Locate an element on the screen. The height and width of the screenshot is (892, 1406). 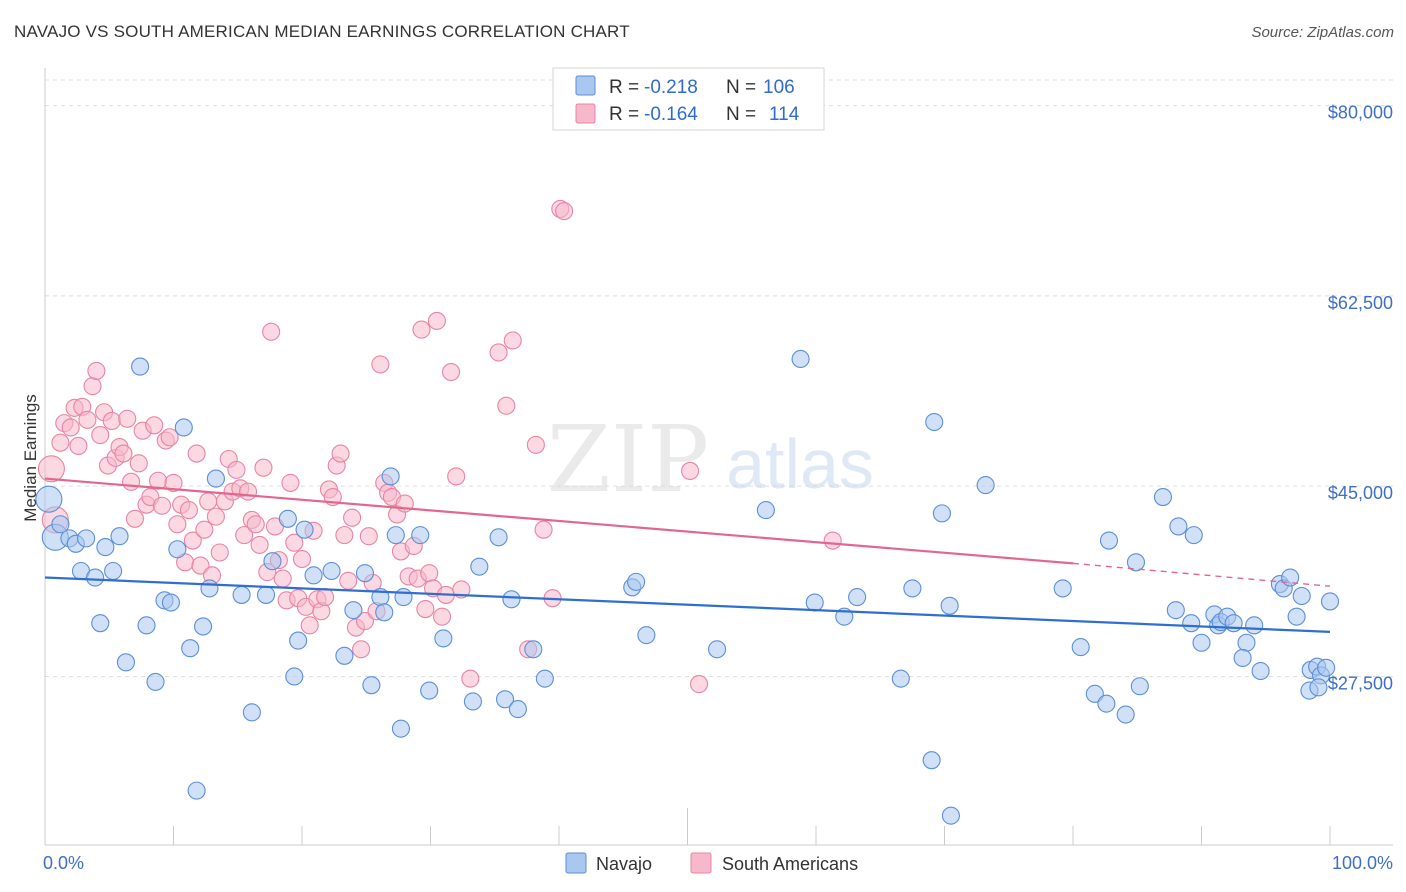
legend-n-value-navajo: 106 is located at coordinates (779, 87).